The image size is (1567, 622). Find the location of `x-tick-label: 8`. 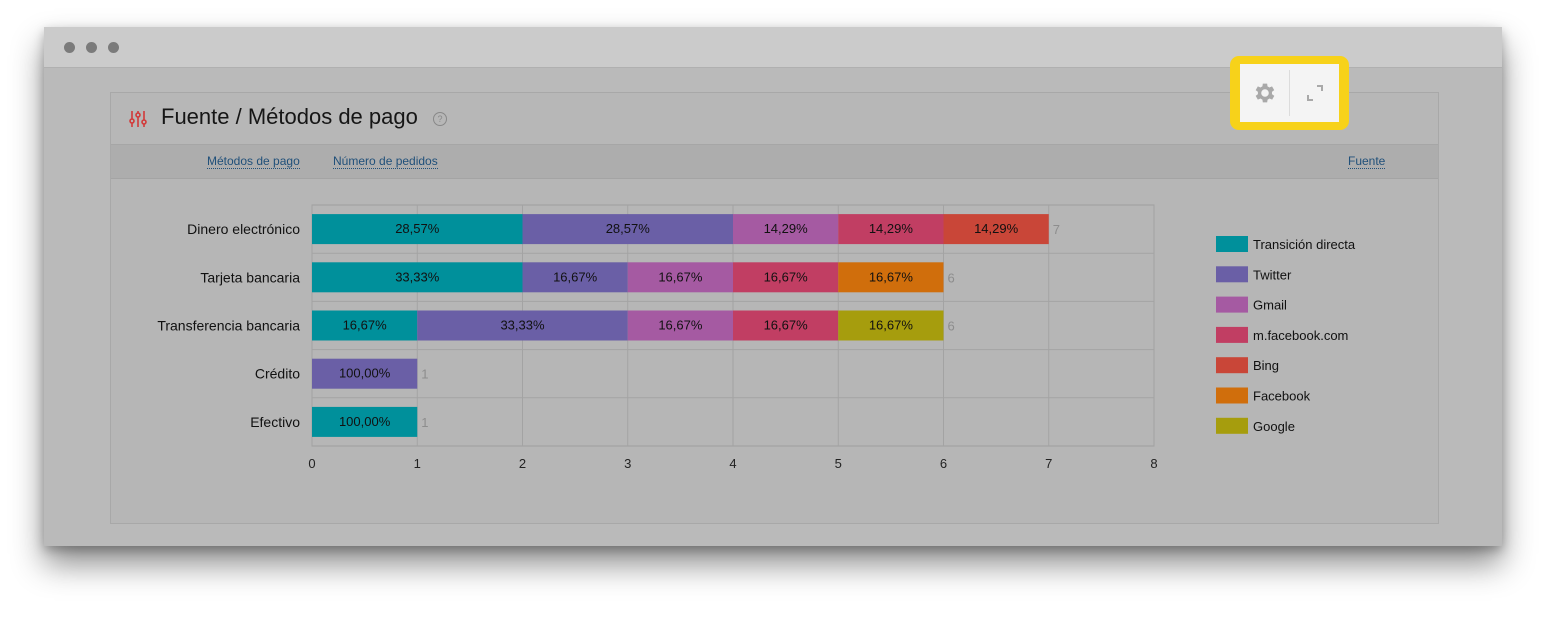

x-tick-label: 8 is located at coordinates (1153, 463).